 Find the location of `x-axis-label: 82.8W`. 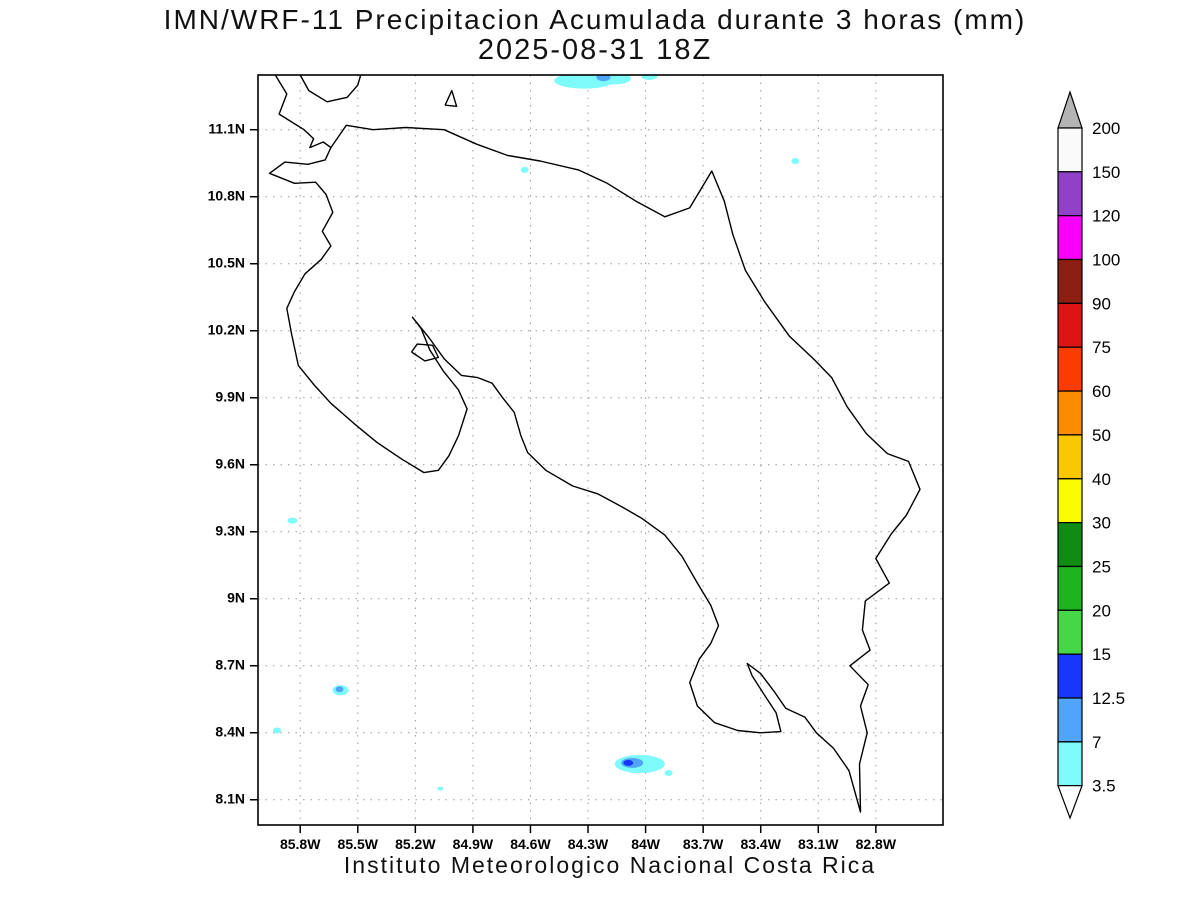

x-axis-label: 82.8W is located at coordinates (876, 844).